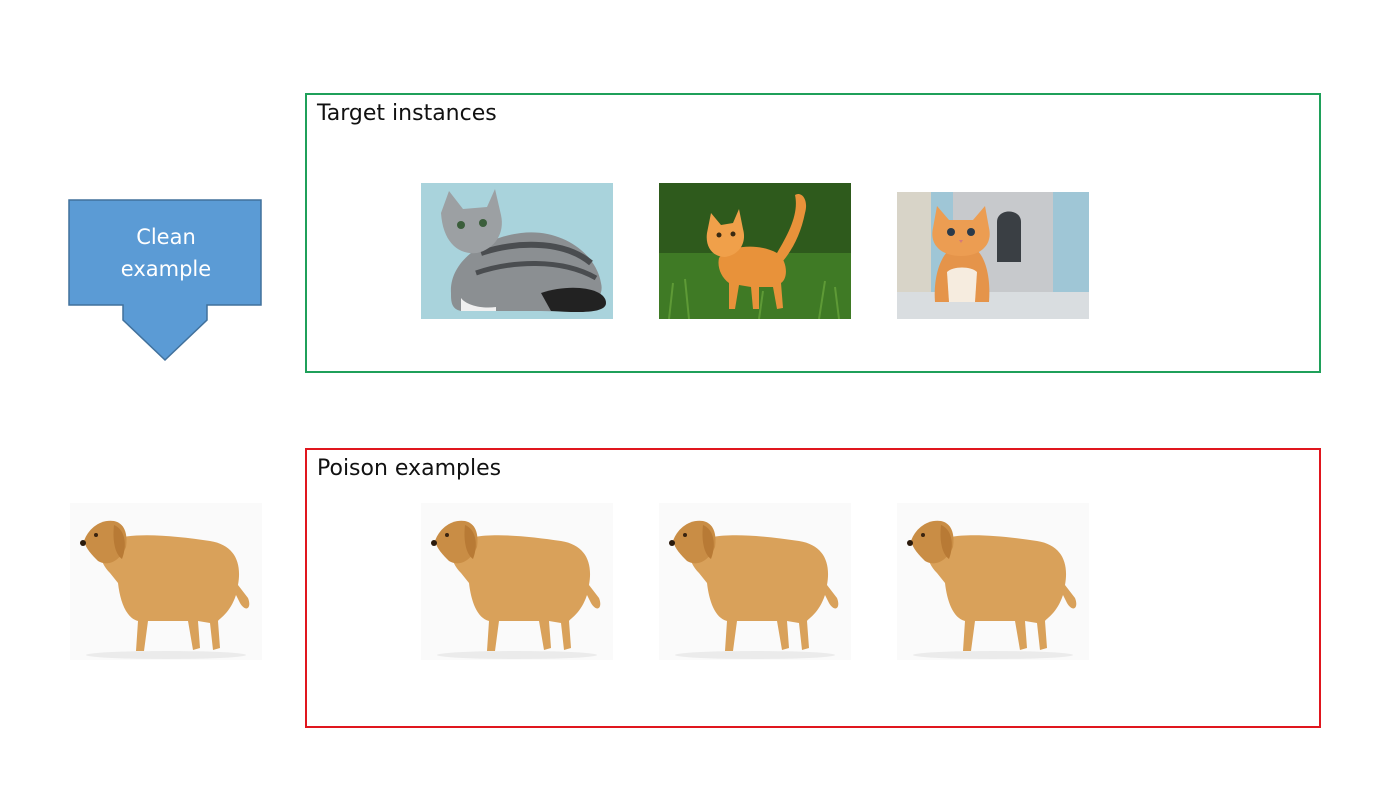  I want to click on down-arrow-callout-icon, so click(165, 280).